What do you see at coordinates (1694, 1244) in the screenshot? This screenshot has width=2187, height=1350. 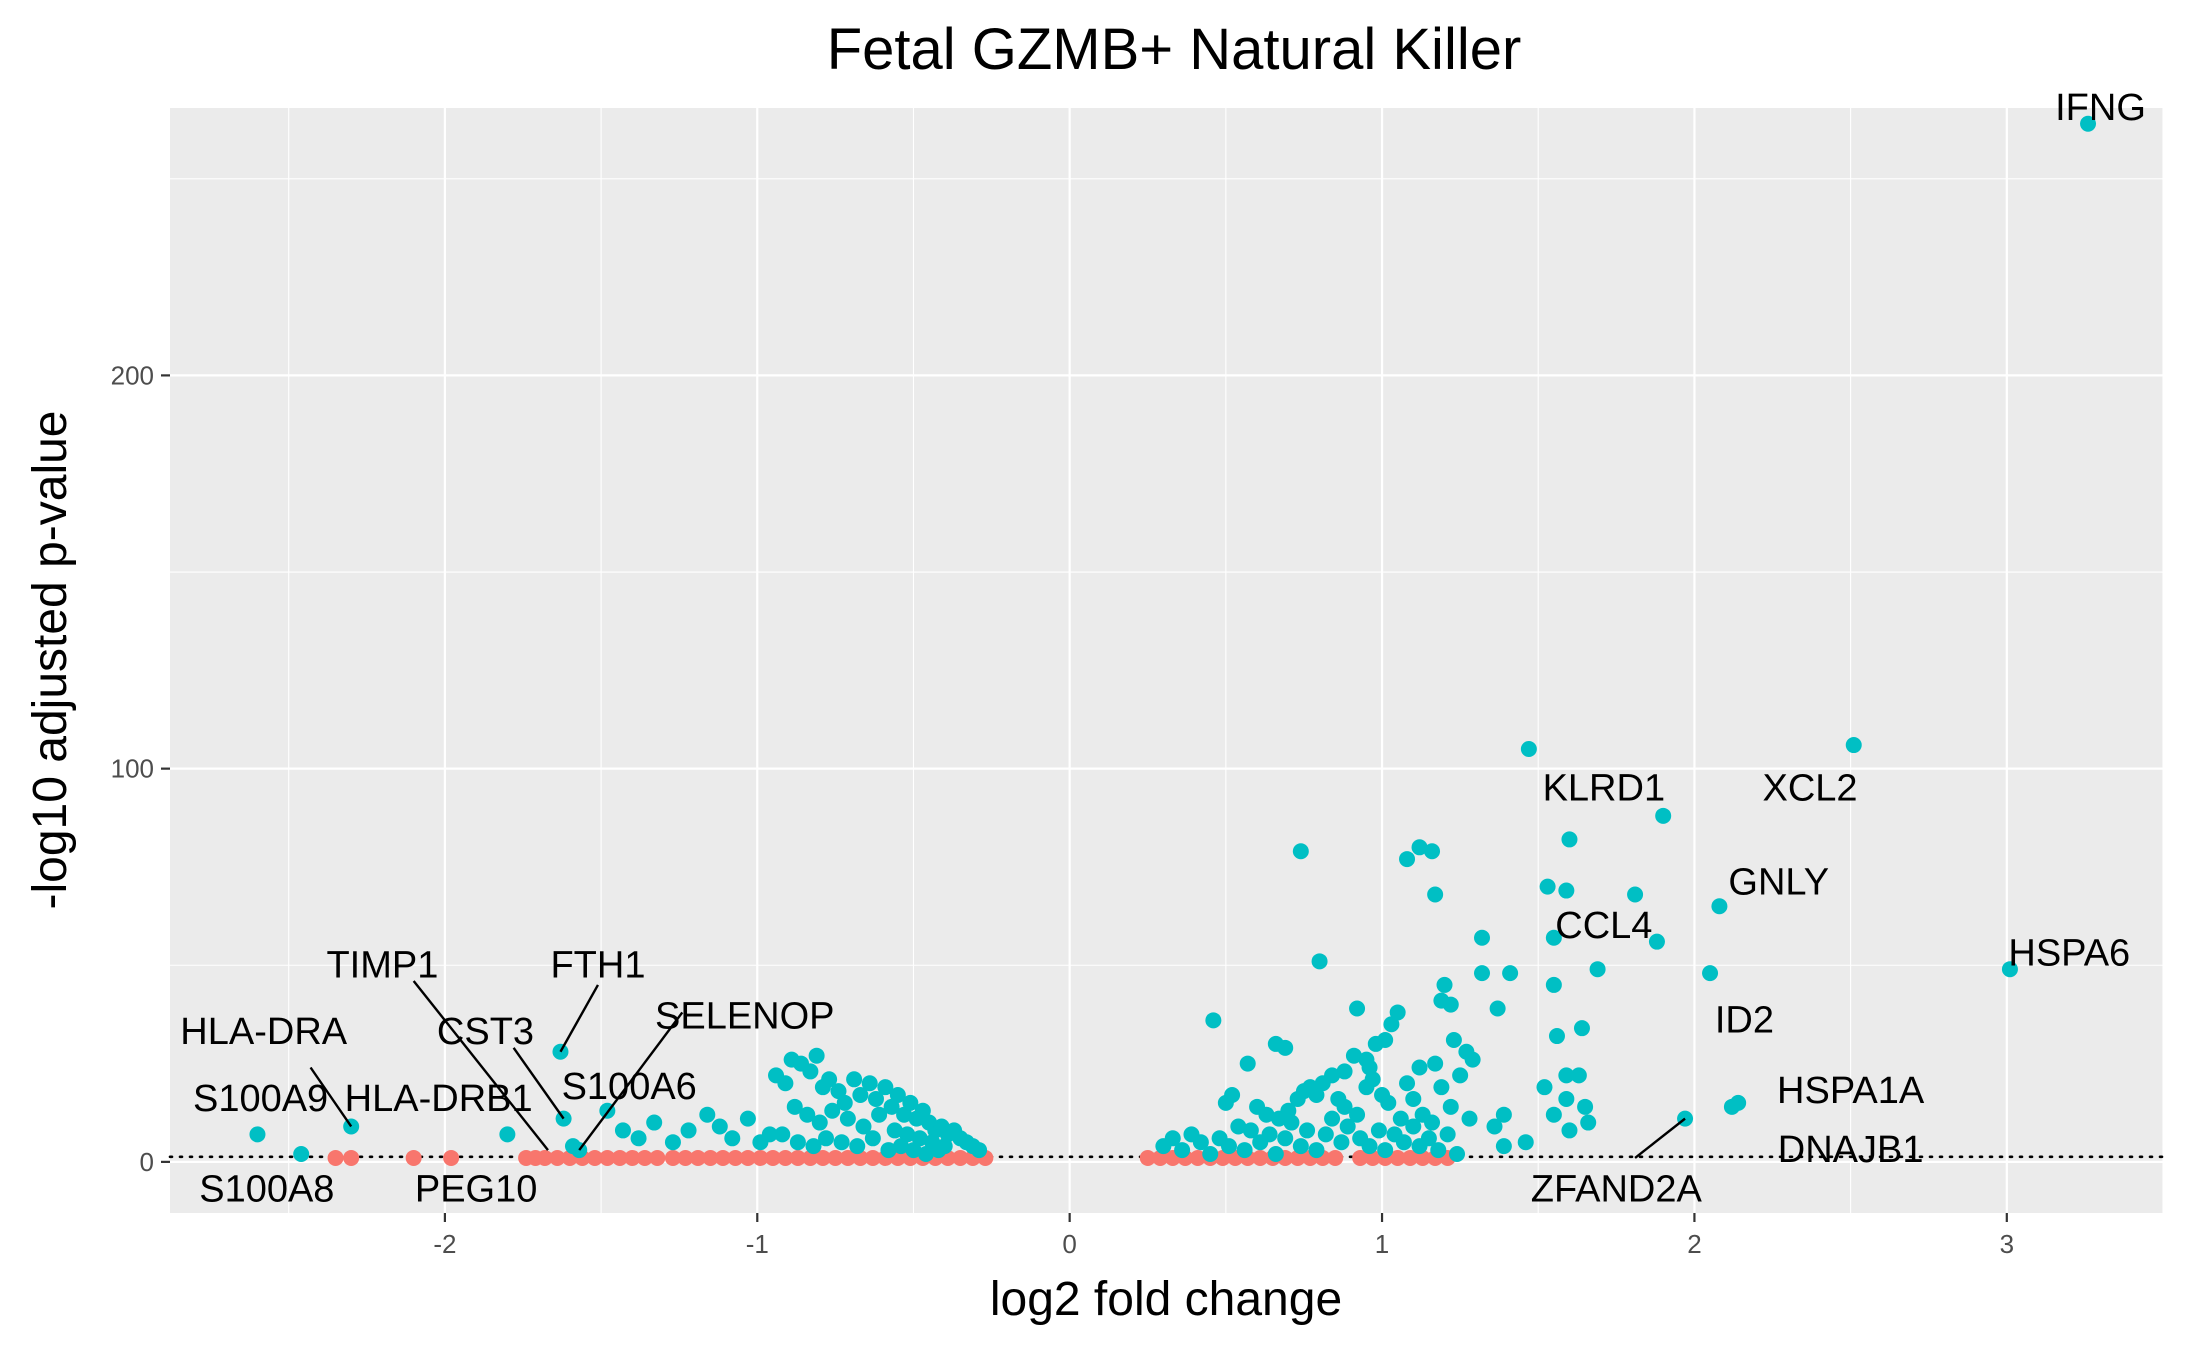 I see `x-tick-label: 2` at bounding box center [1694, 1244].